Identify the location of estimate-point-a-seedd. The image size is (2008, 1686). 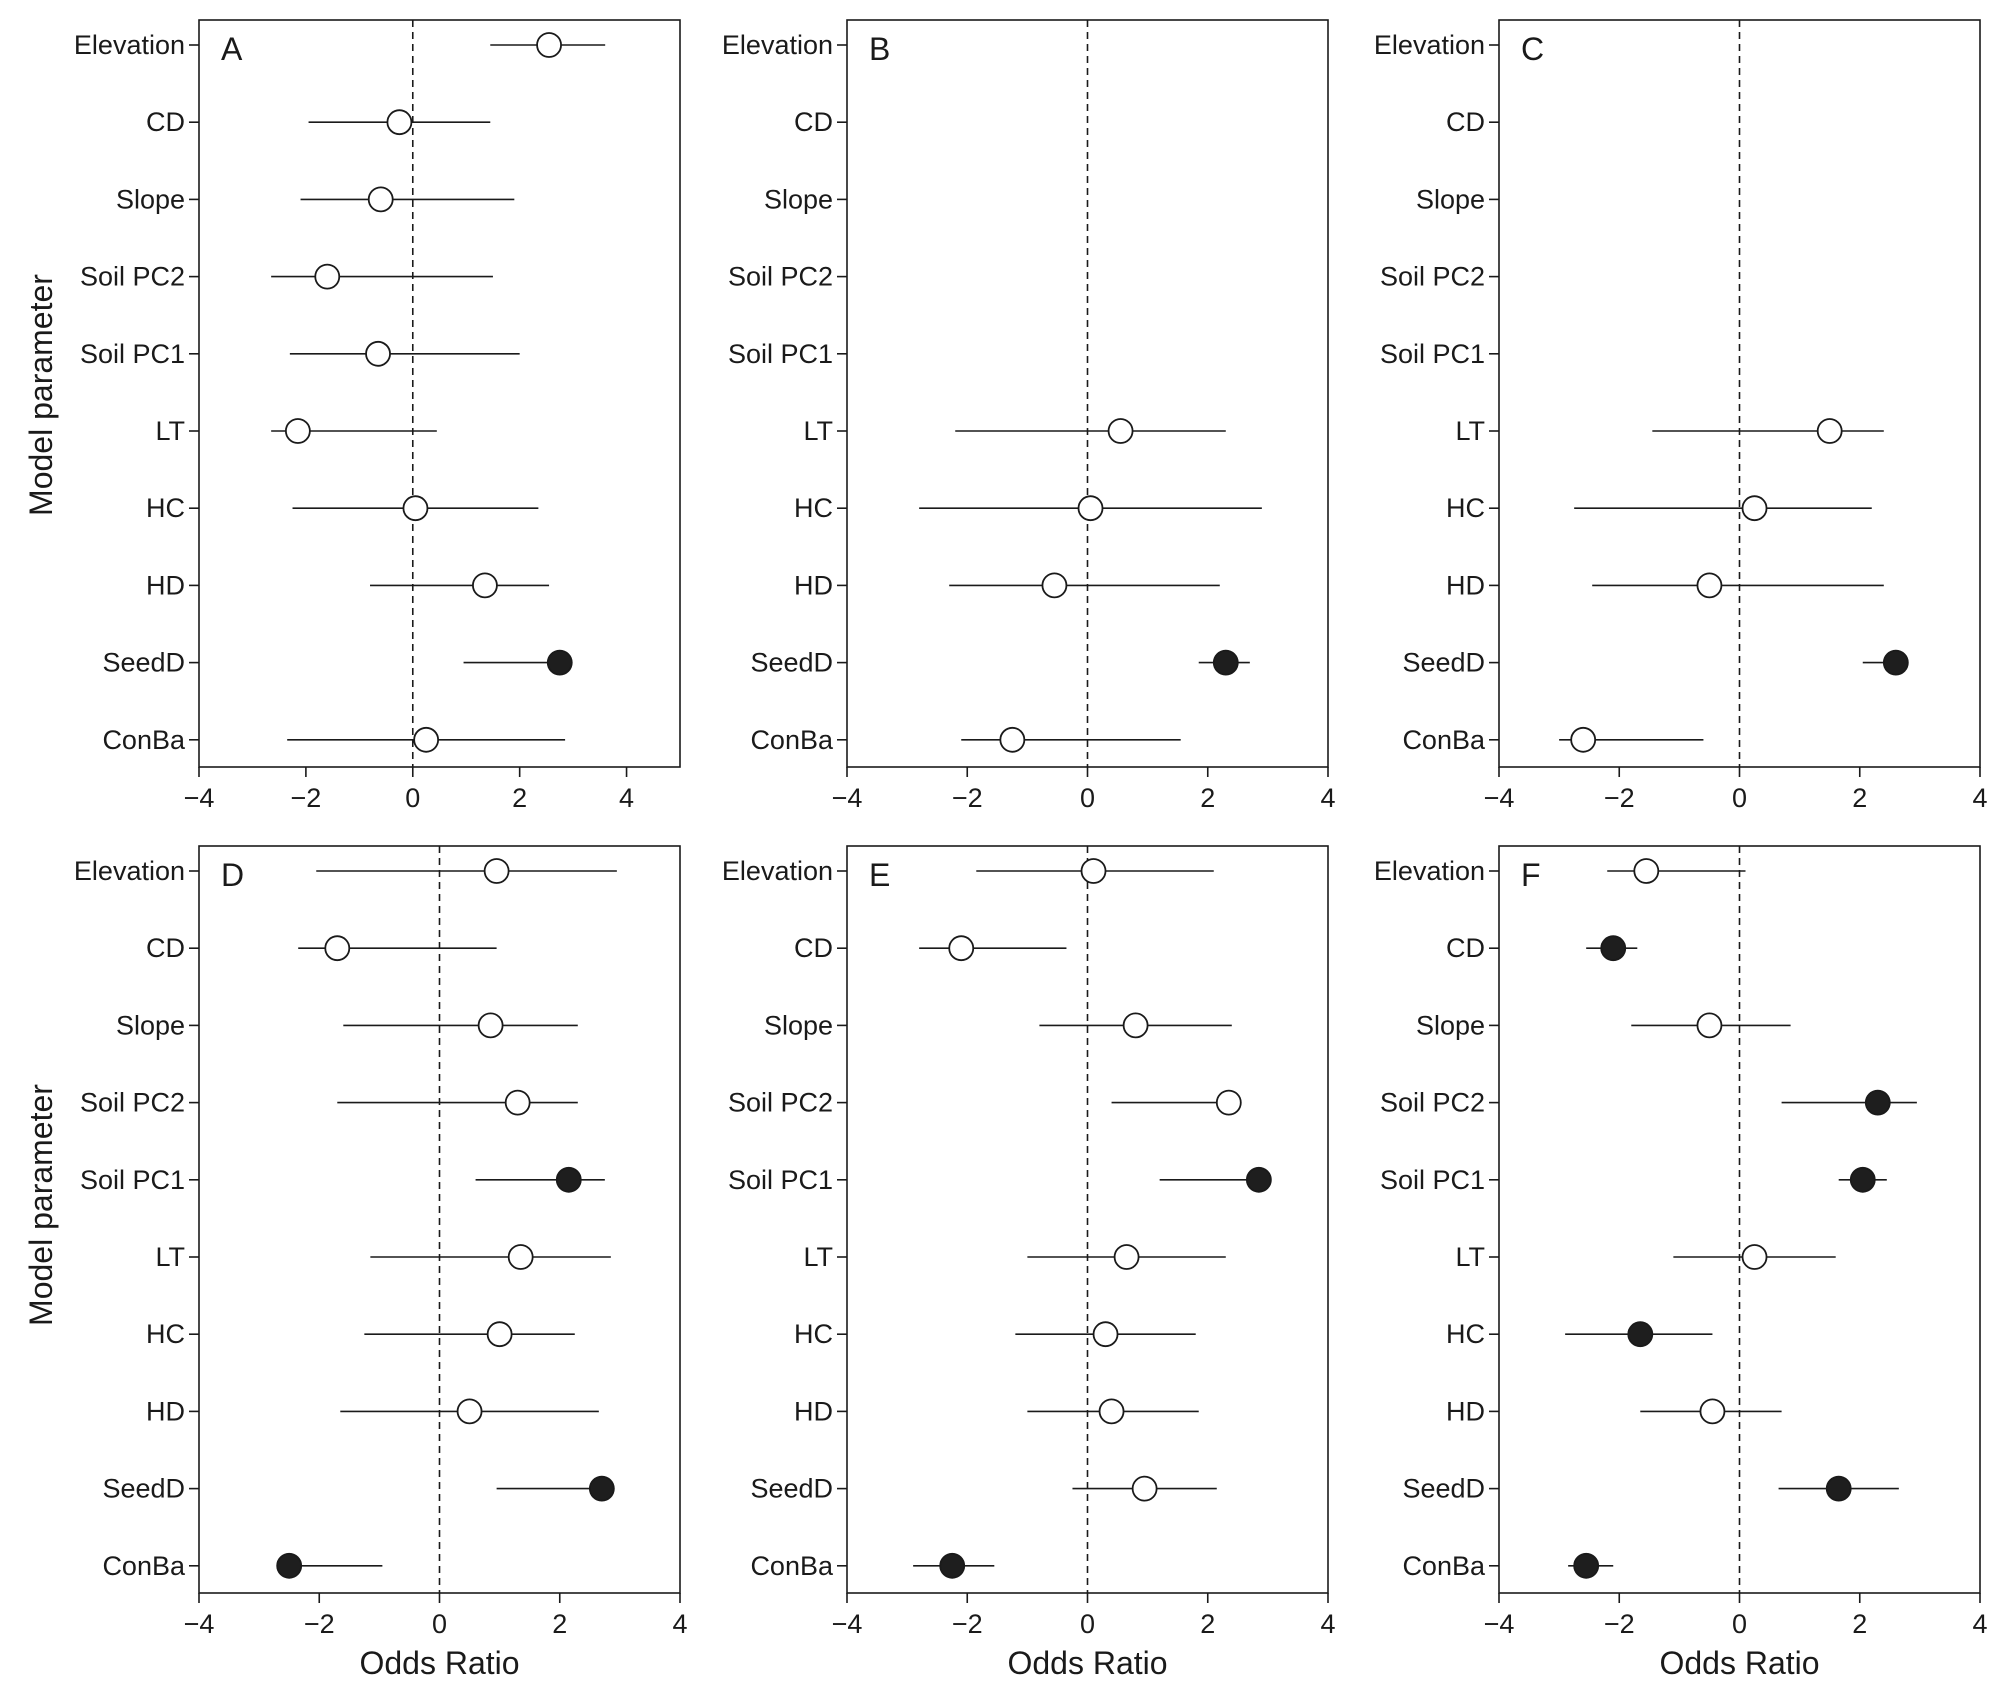
(559, 662).